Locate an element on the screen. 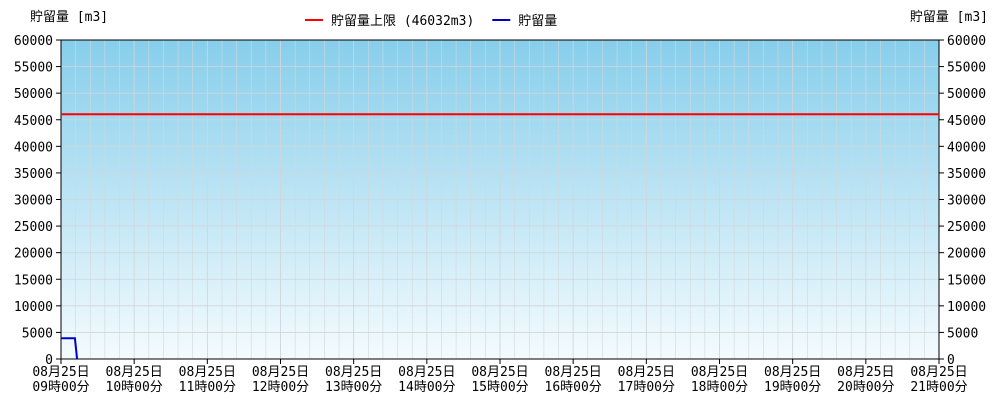 Image resolution: width=1000 pixels, height=404 pixels. x-tick-label: 08月25日 09時00分 is located at coordinates (60, 380).